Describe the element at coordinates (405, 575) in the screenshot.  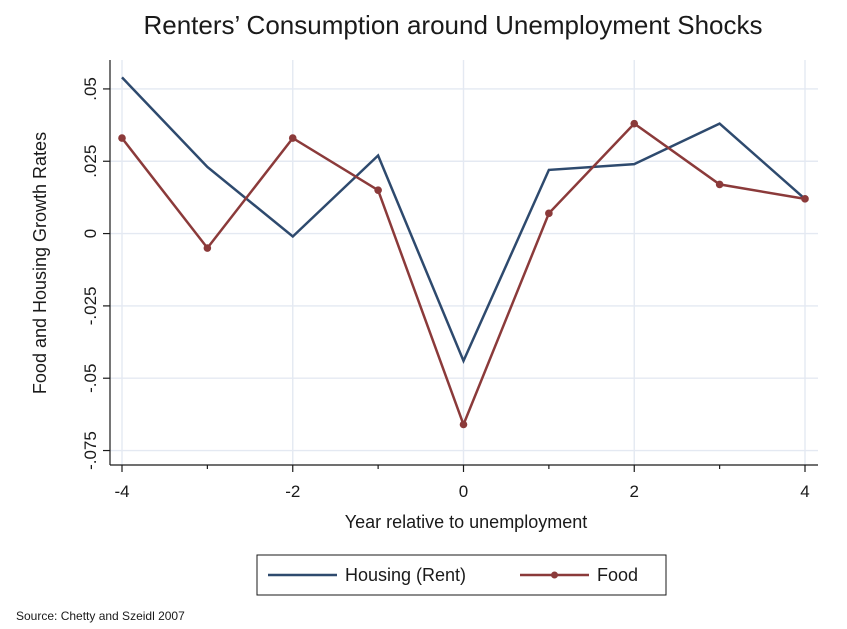
I see `legend-label-housing: Housing (Rent)` at that location.